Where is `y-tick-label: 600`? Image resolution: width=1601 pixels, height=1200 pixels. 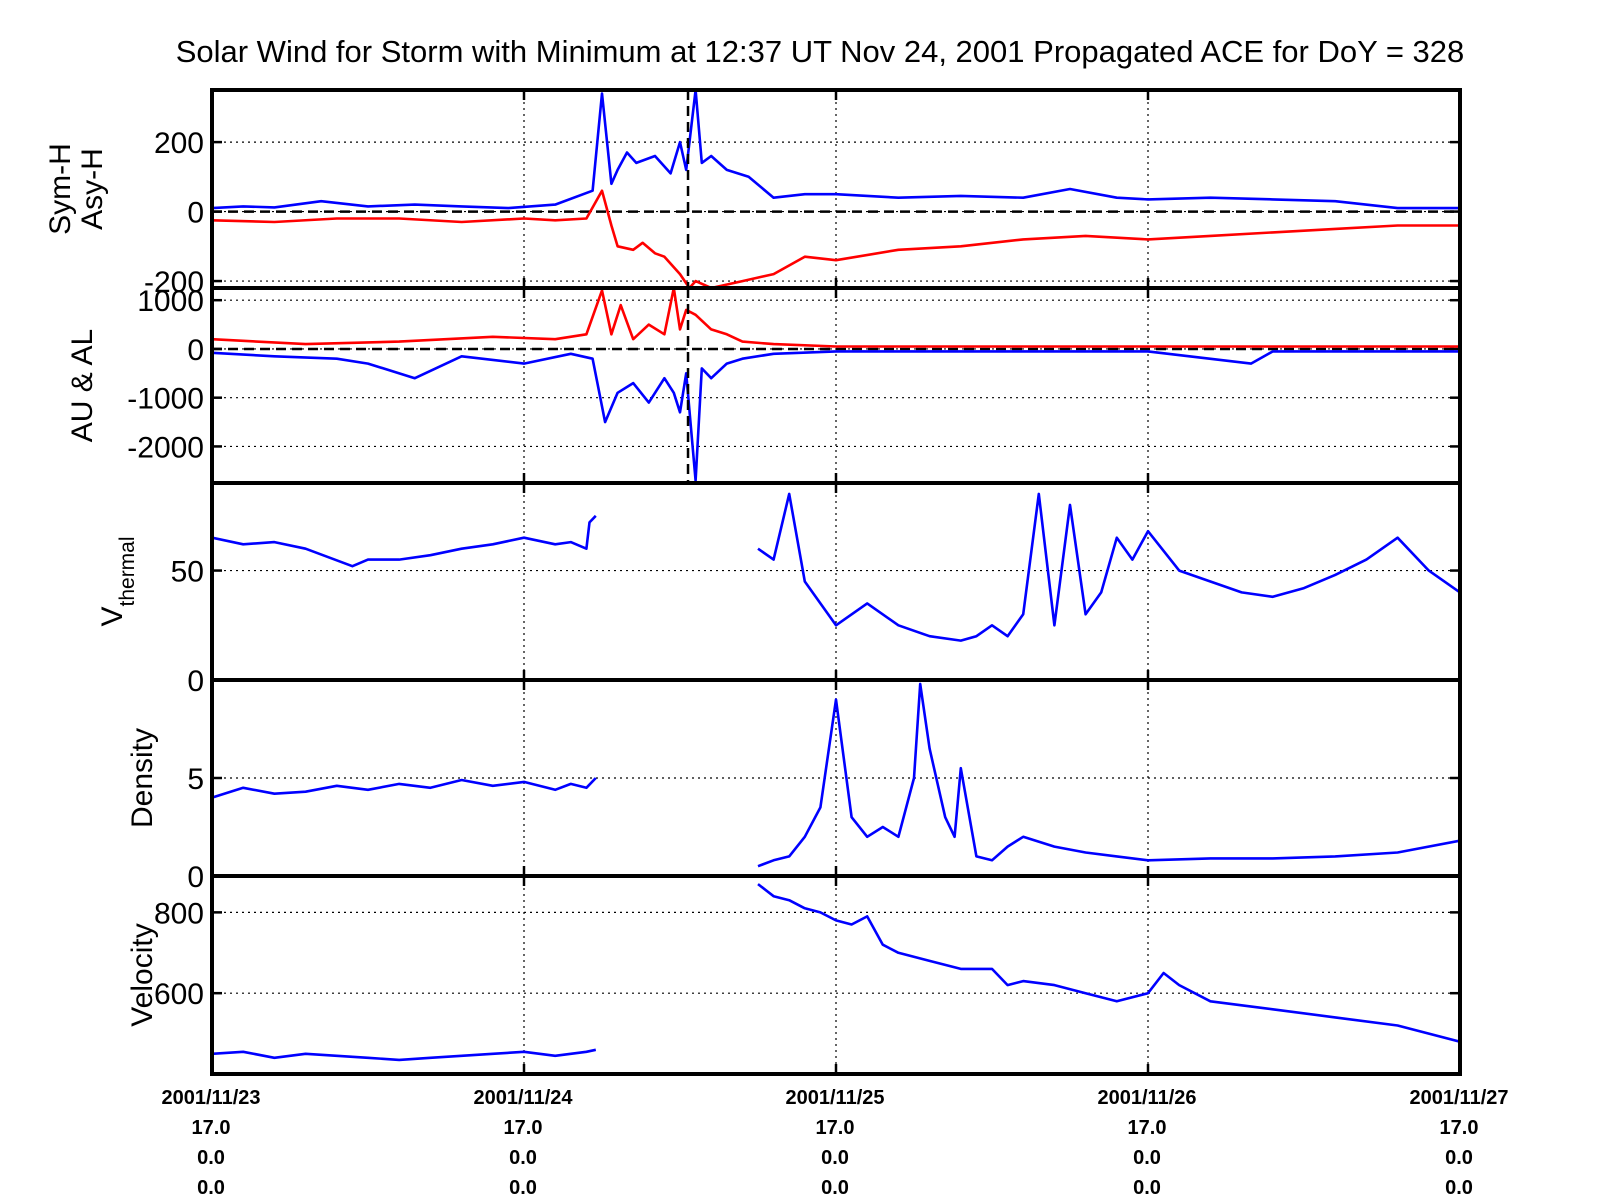
y-tick-label: 600 is located at coordinates (179, 994).